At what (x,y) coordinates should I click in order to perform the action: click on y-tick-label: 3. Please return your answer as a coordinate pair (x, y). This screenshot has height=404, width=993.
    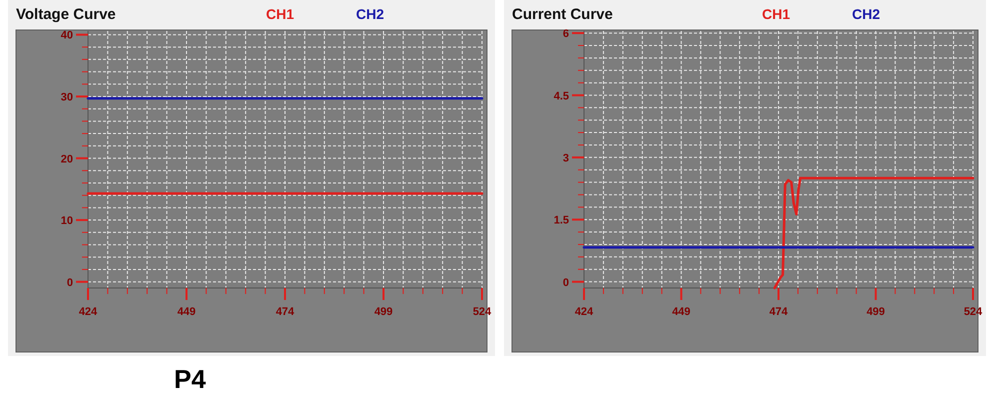
    Looking at the image, I should click on (565, 158).